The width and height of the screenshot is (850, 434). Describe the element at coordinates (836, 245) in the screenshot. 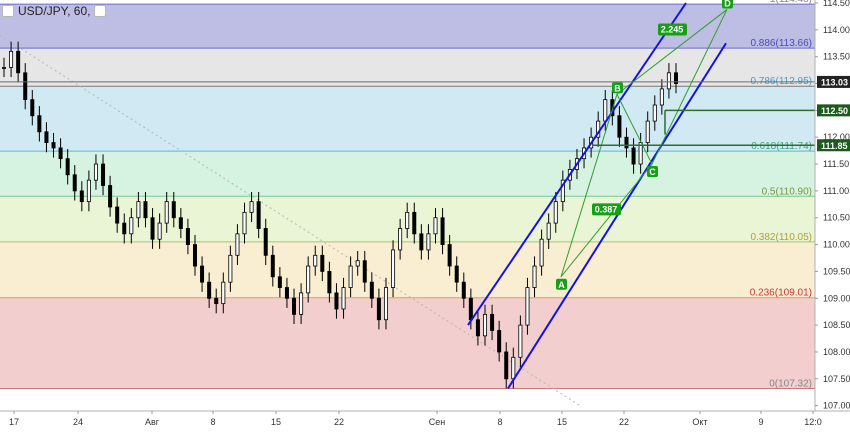

I see `price-tick-label: 110.00` at that location.